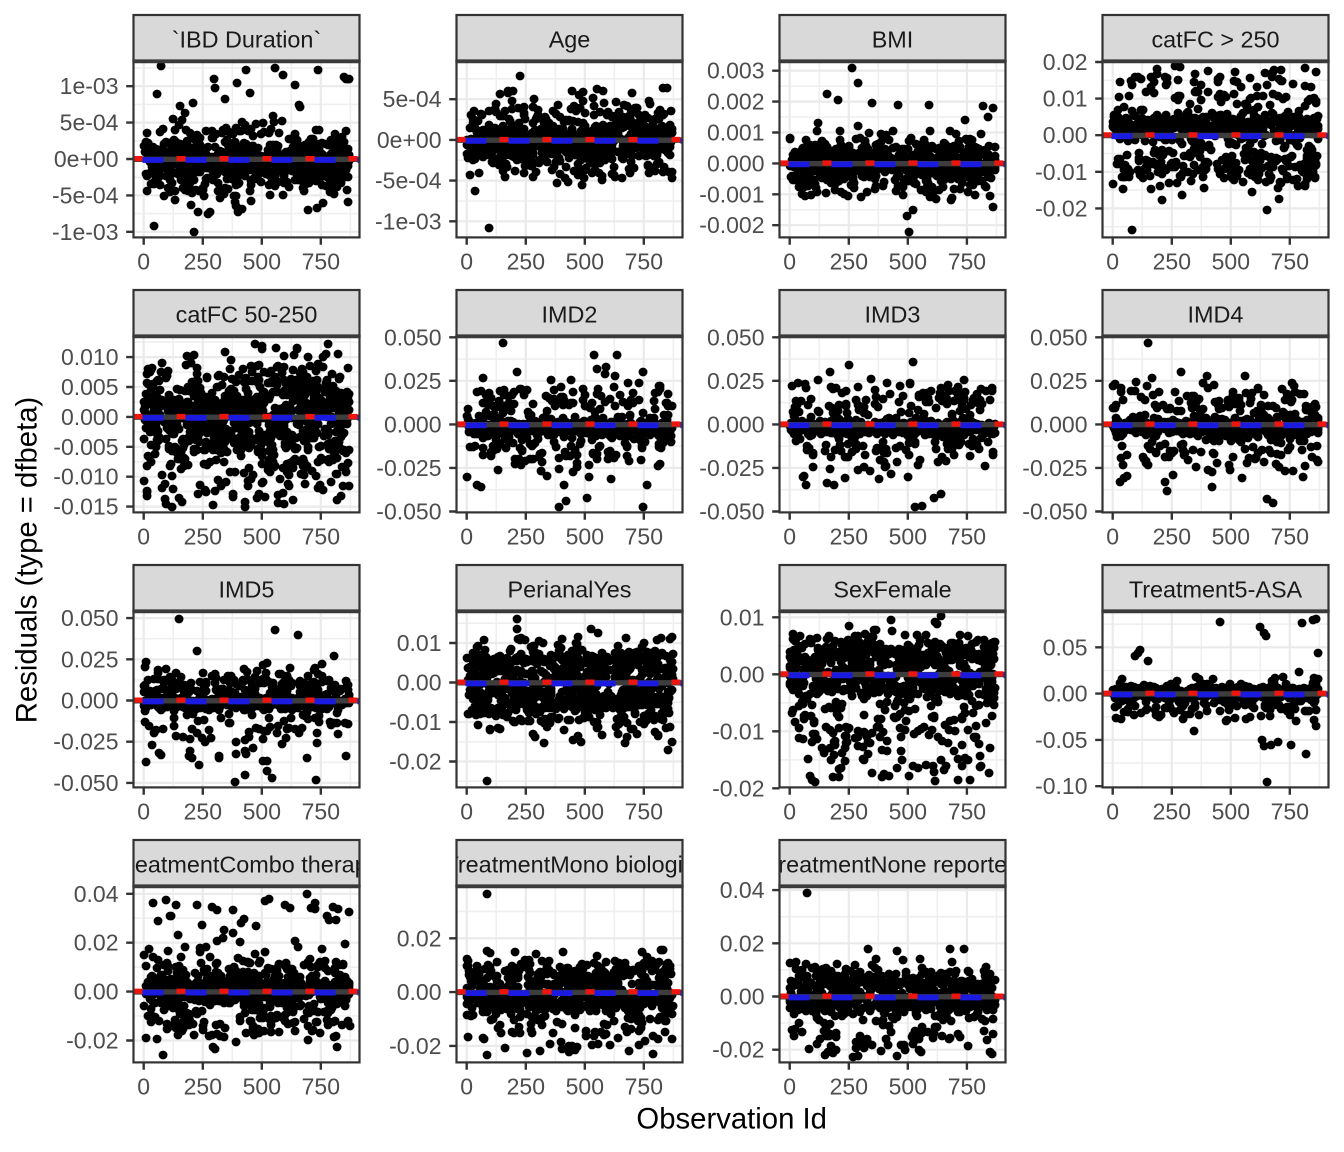 The height and width of the screenshot is (1152, 1344). Describe the element at coordinates (412, 99) in the screenshot. I see `svg-text: 5e-04` at that location.